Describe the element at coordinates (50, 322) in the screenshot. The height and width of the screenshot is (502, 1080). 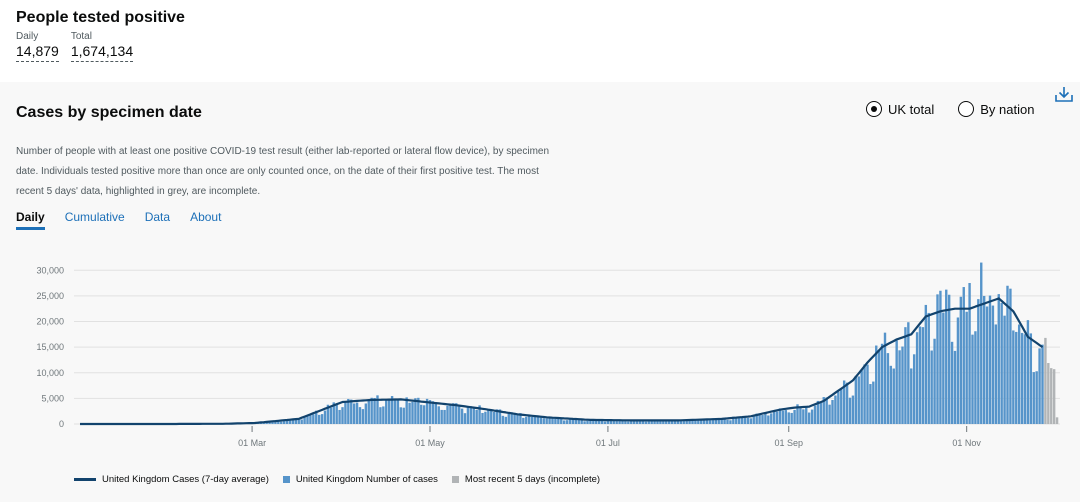
I see `y-tick-label: 20,000` at that location.